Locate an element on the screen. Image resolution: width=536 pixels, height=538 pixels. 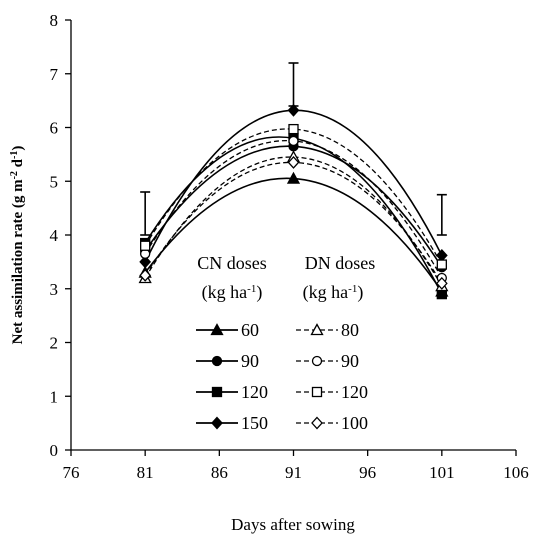
y-tick-label: 8 is located at coordinates (54, 20).